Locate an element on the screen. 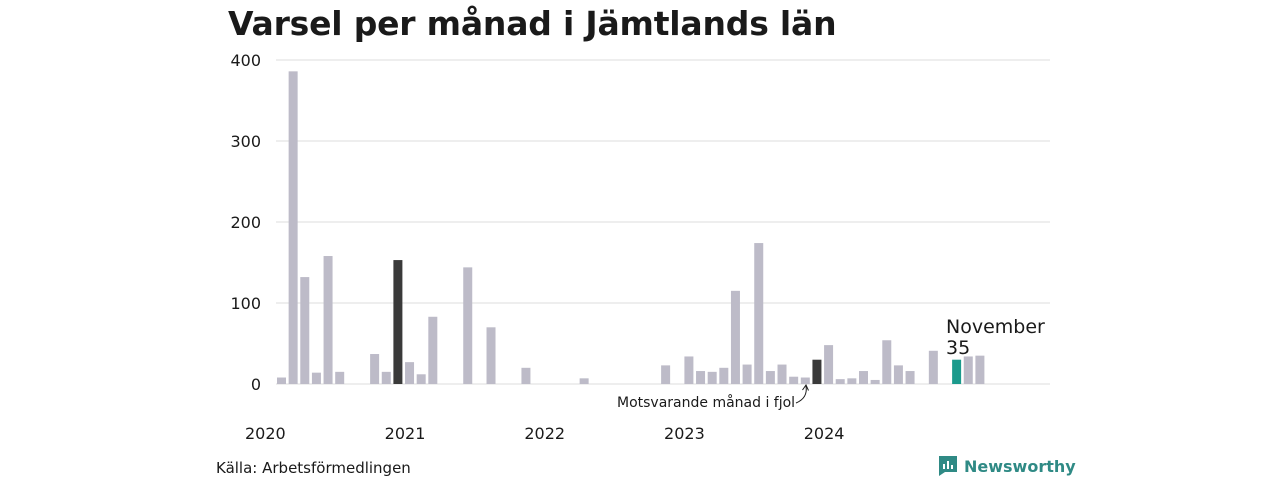 The image size is (1280, 480). current-month-label: November is located at coordinates (995, 327).